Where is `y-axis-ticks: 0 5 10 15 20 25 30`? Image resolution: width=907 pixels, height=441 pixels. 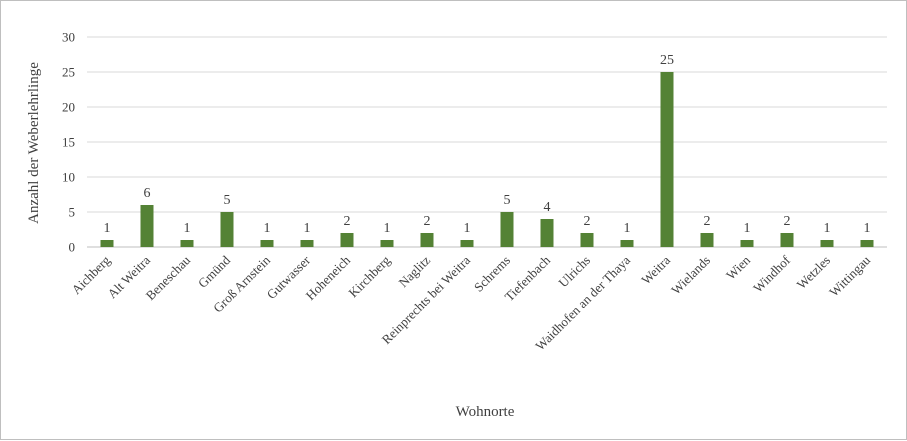
y-axis-ticks: 0 5 10 15 20 25 30 is located at coordinates (68, 142).